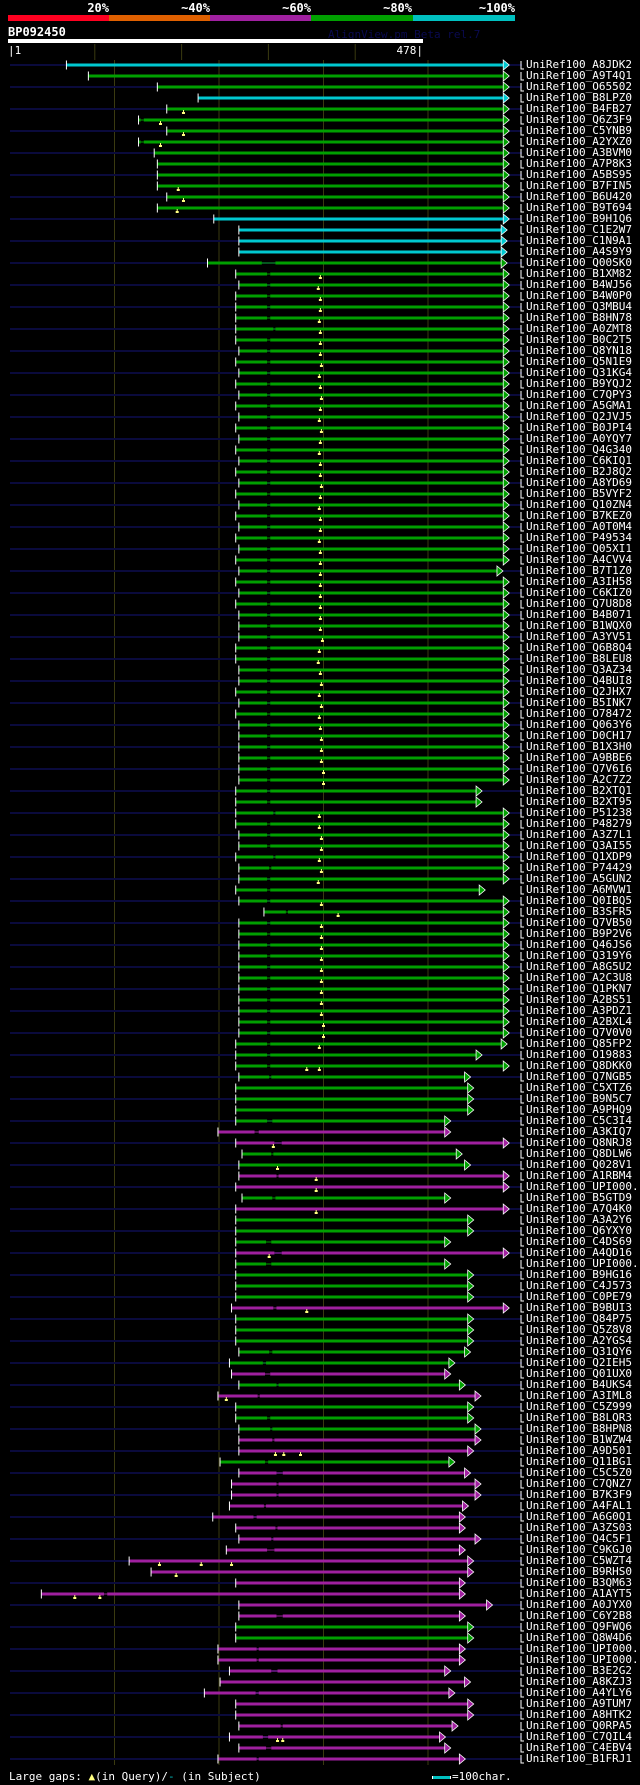 The width and height of the screenshot is (640, 1785). Describe the element at coordinates (579, 1241) in the screenshot. I see `hit-label: UniRef100_C4DS69` at that location.